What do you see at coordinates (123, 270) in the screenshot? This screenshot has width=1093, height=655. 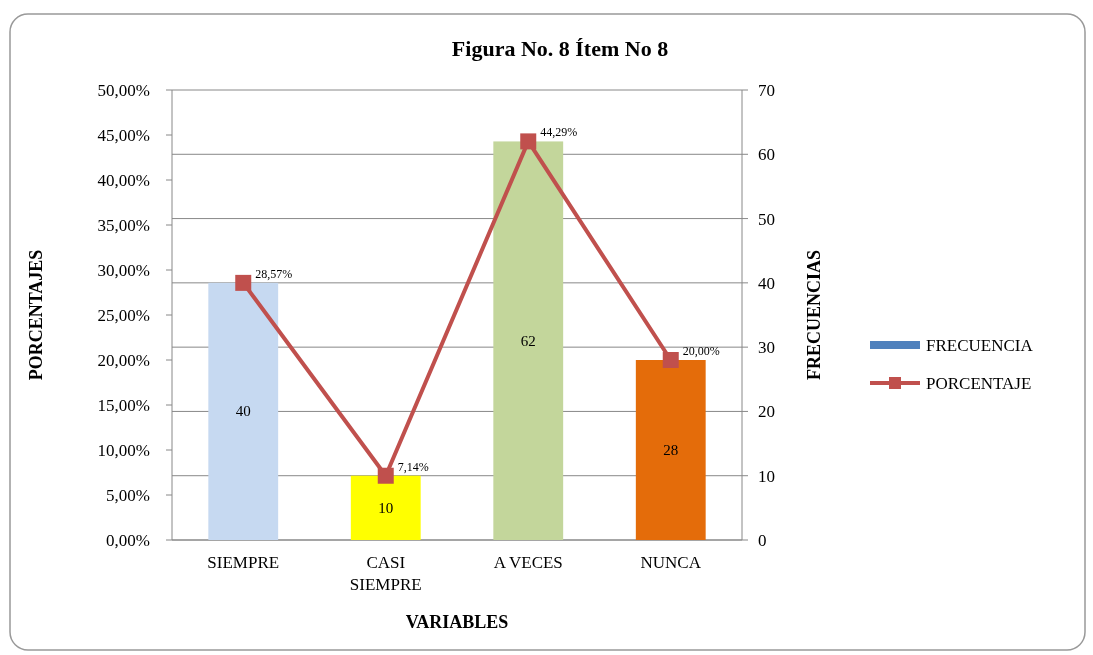 I see `y-tick-label: 30,00%` at bounding box center [123, 270].